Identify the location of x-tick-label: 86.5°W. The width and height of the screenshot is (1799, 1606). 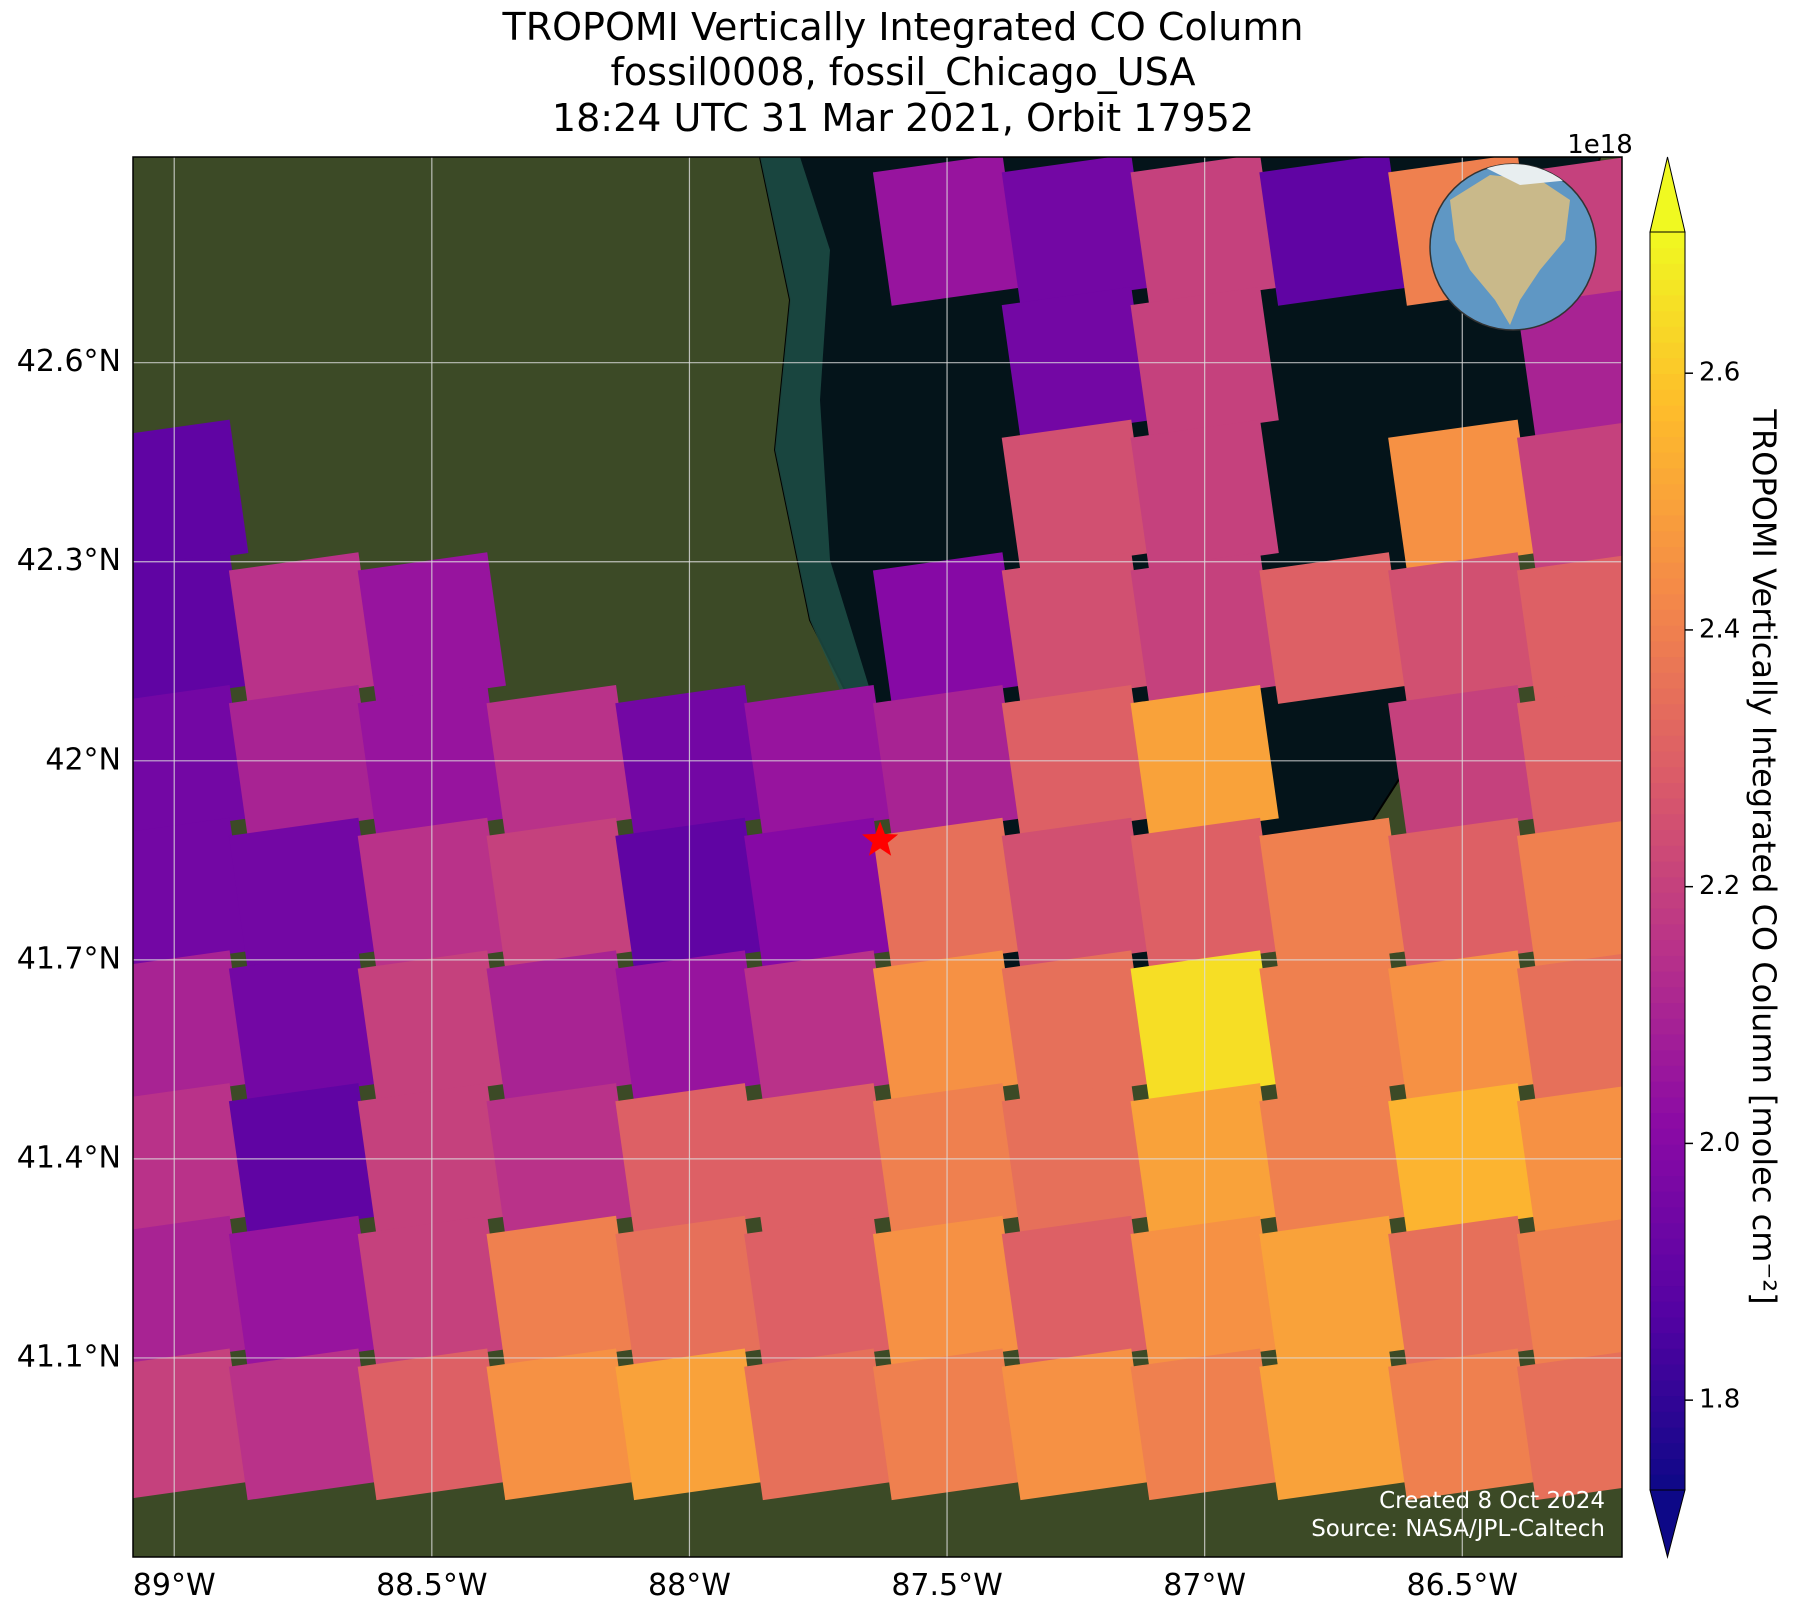
(1462, 1585).